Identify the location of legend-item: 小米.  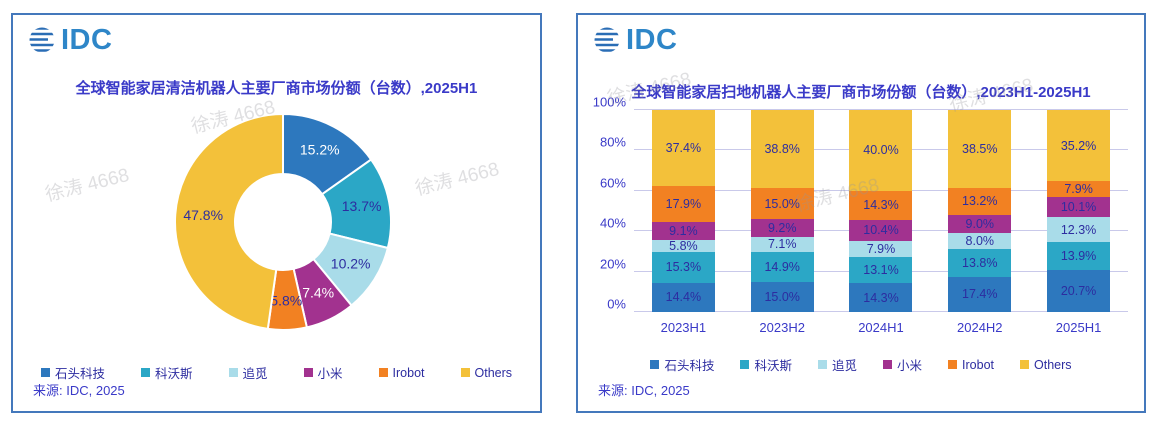
(902, 364).